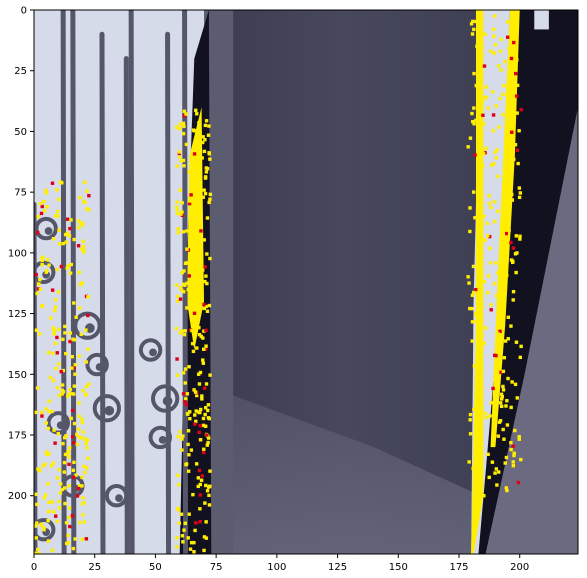 Image resolution: width=587 pixels, height=578 pixels. What do you see at coordinates (17, 496) in the screenshot?
I see `y-tick-label: 200` at bounding box center [17, 496].